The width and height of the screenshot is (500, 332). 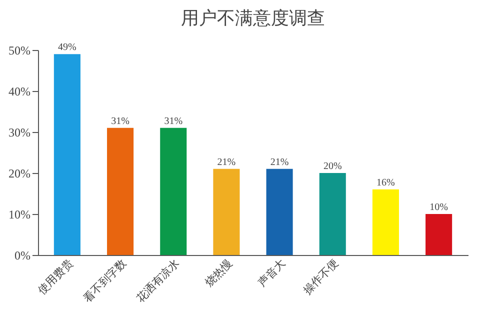 I want to click on y-tick-label: 40%, so click(x=19, y=91).